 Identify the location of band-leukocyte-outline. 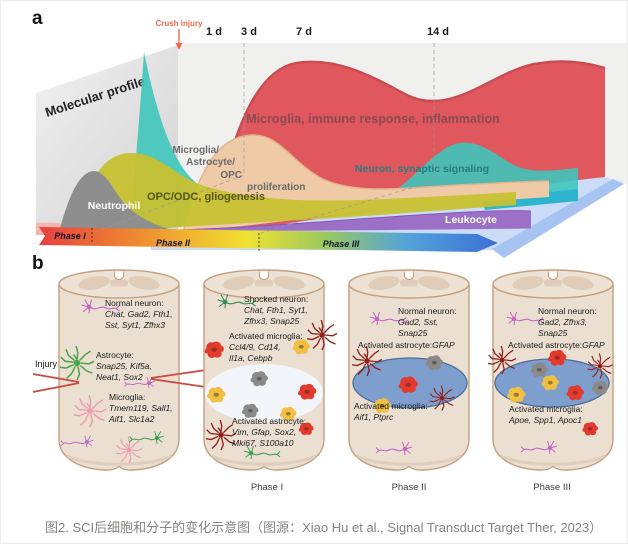
(347, 220).